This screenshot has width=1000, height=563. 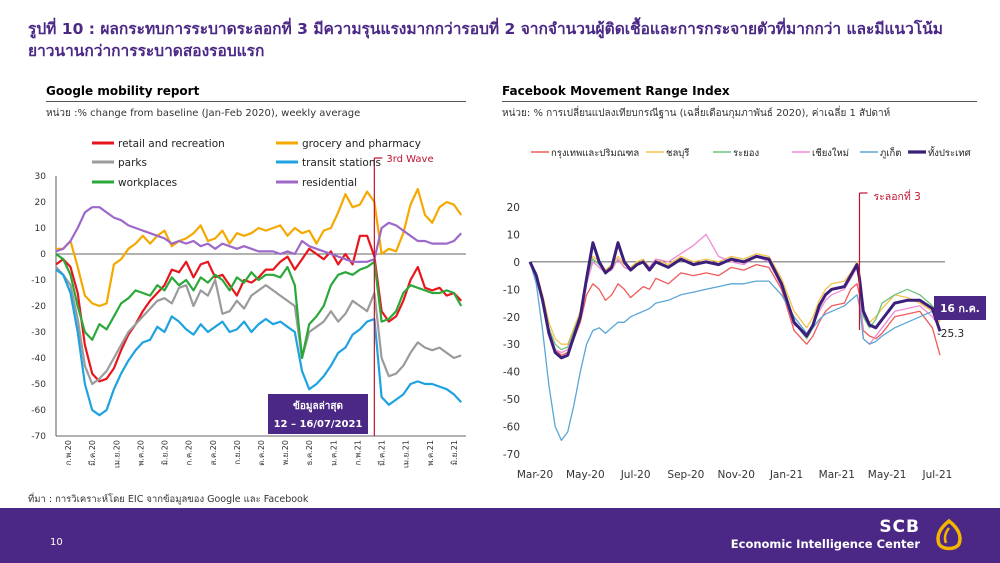 I want to click on x-tick-label: พ.ค.21, so click(x=430, y=453).